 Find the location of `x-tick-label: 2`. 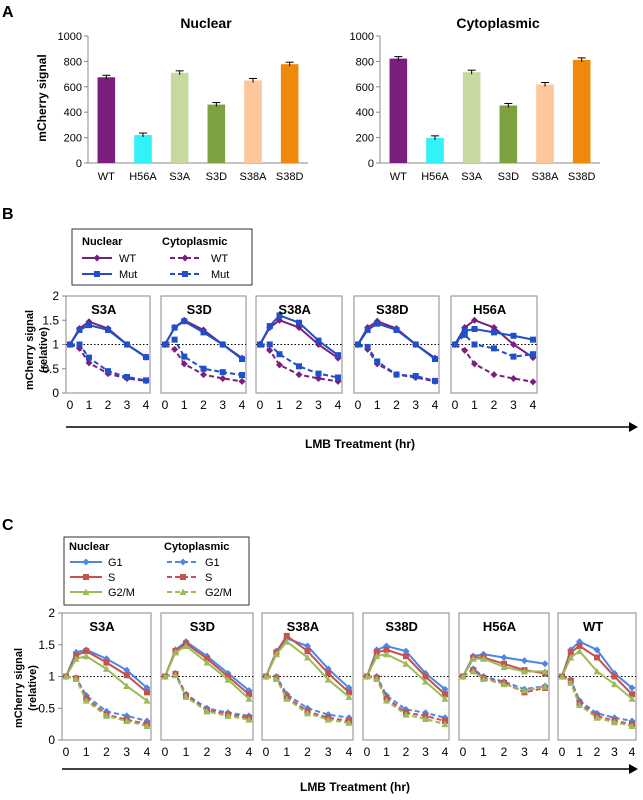

x-tick-label: 2 is located at coordinates (406, 752).